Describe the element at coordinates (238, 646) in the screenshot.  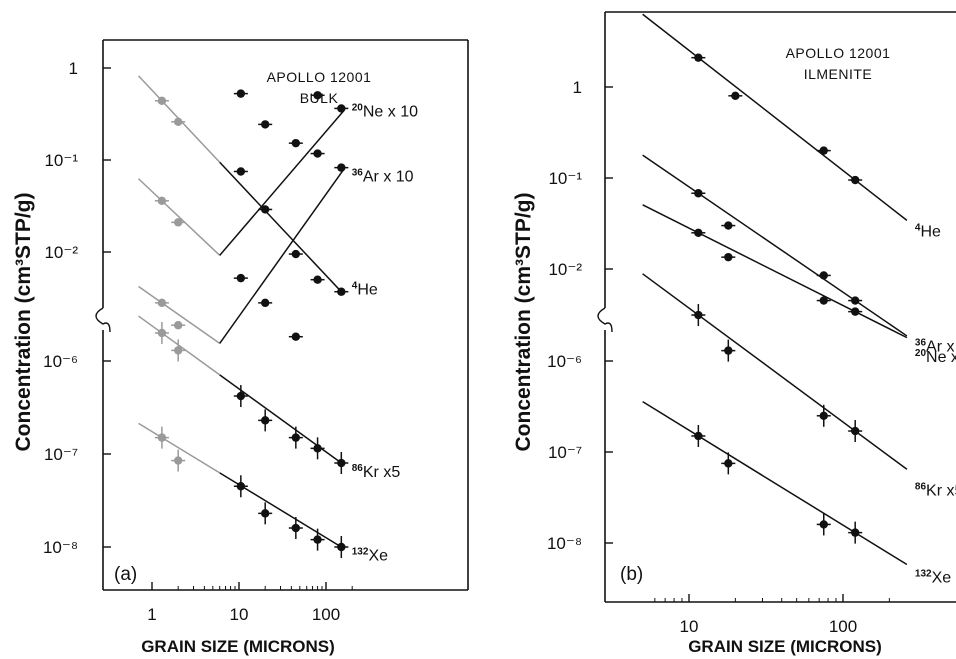
I see `panel-a-x-label: GRAIN SIZE (MICRONS)` at that location.